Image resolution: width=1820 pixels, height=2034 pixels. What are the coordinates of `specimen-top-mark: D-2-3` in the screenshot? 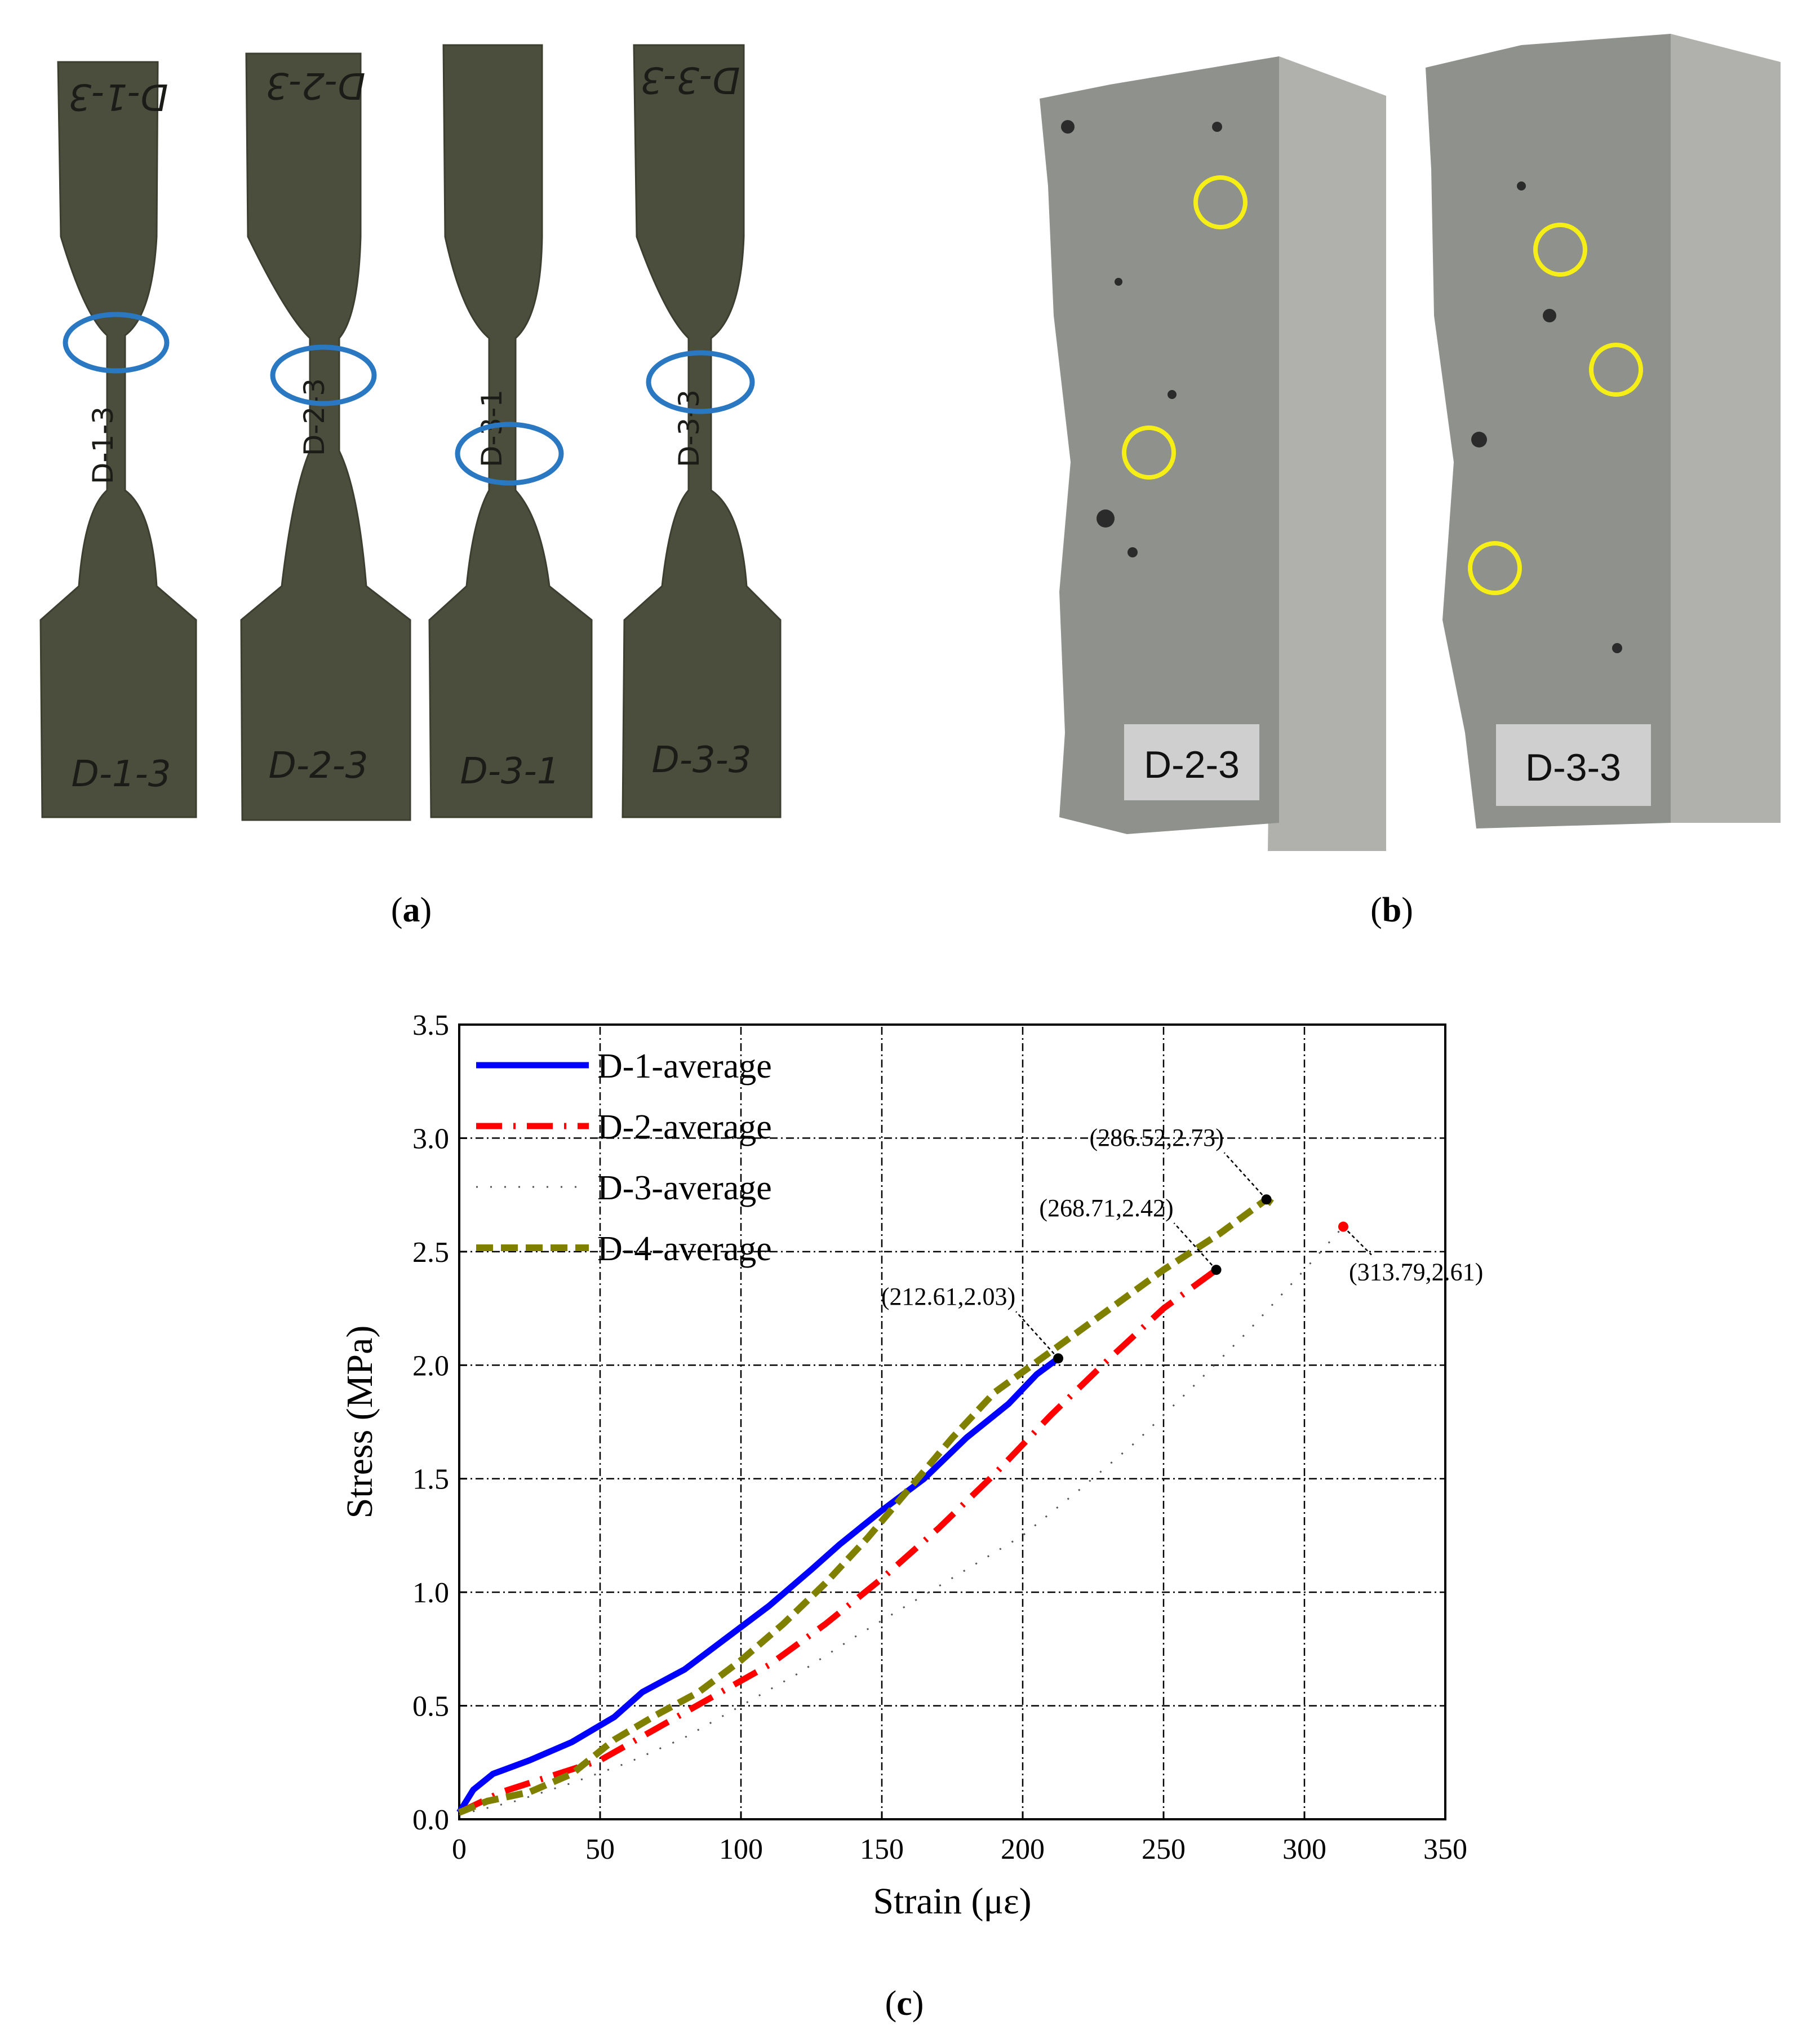 It's located at (316, 85).